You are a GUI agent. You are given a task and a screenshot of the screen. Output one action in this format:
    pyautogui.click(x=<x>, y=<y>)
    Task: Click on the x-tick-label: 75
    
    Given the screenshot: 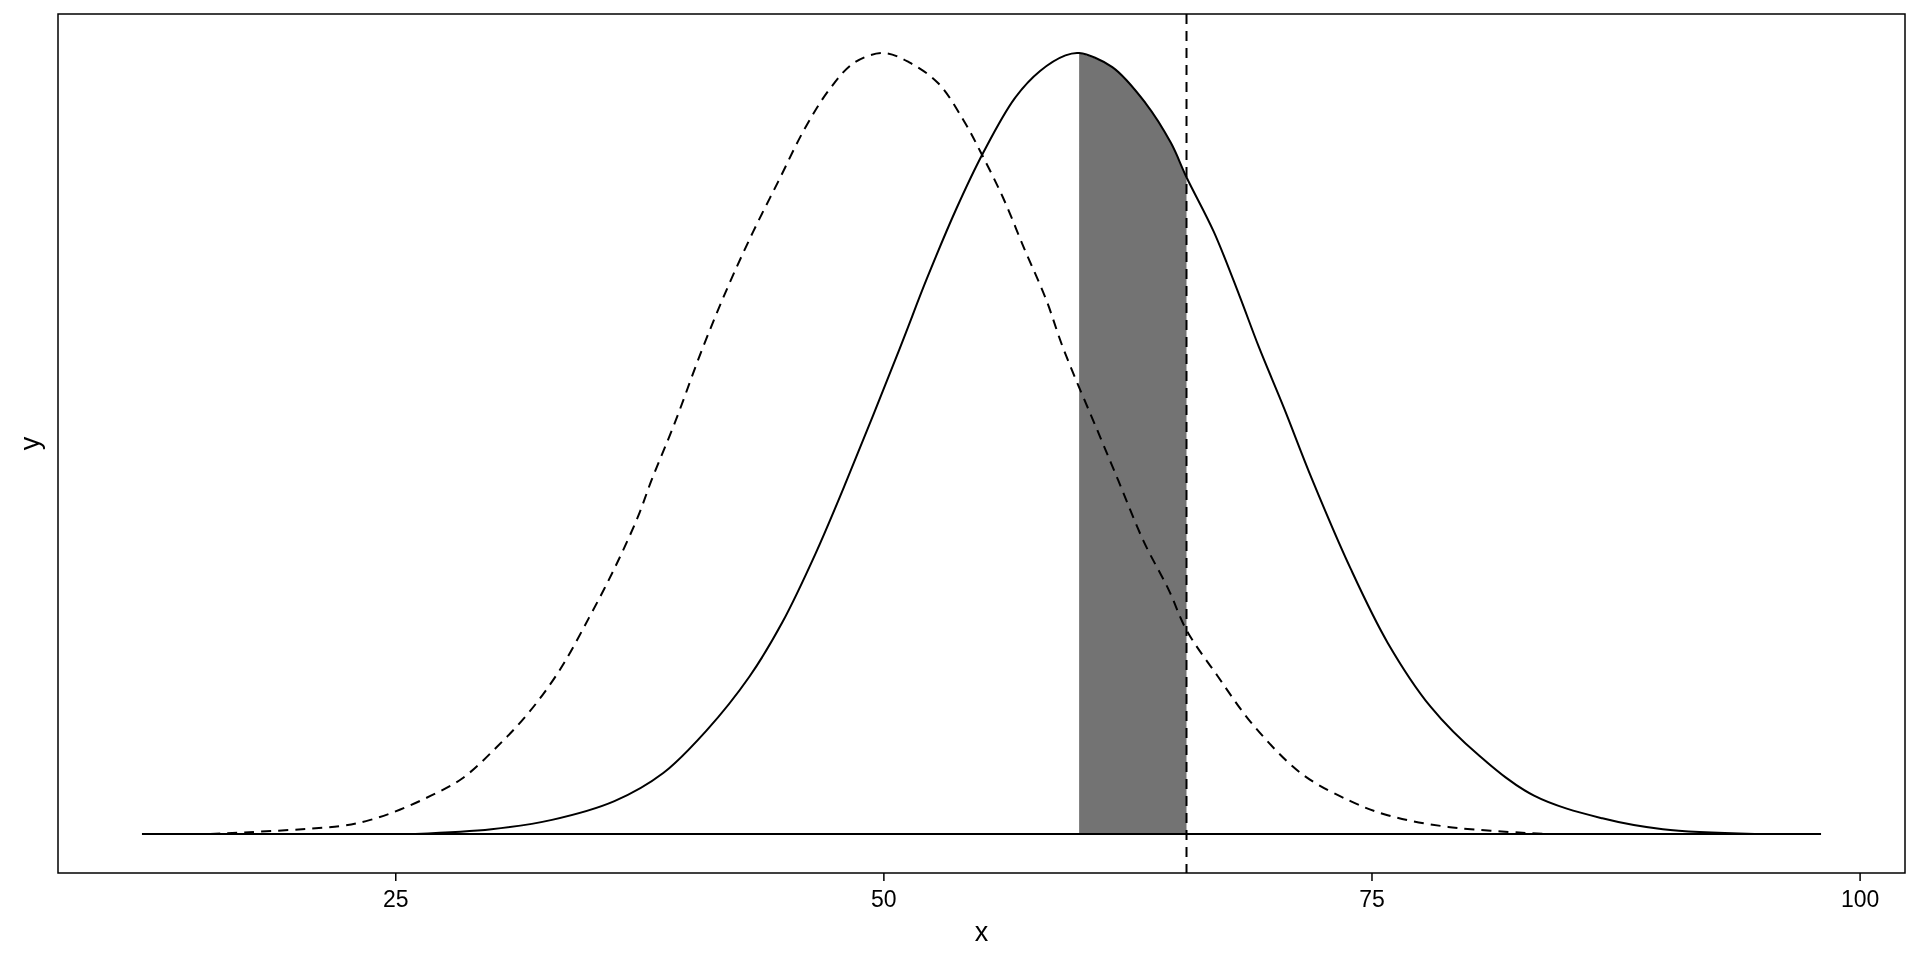 What is the action you would take?
    pyautogui.click(x=1372, y=899)
    